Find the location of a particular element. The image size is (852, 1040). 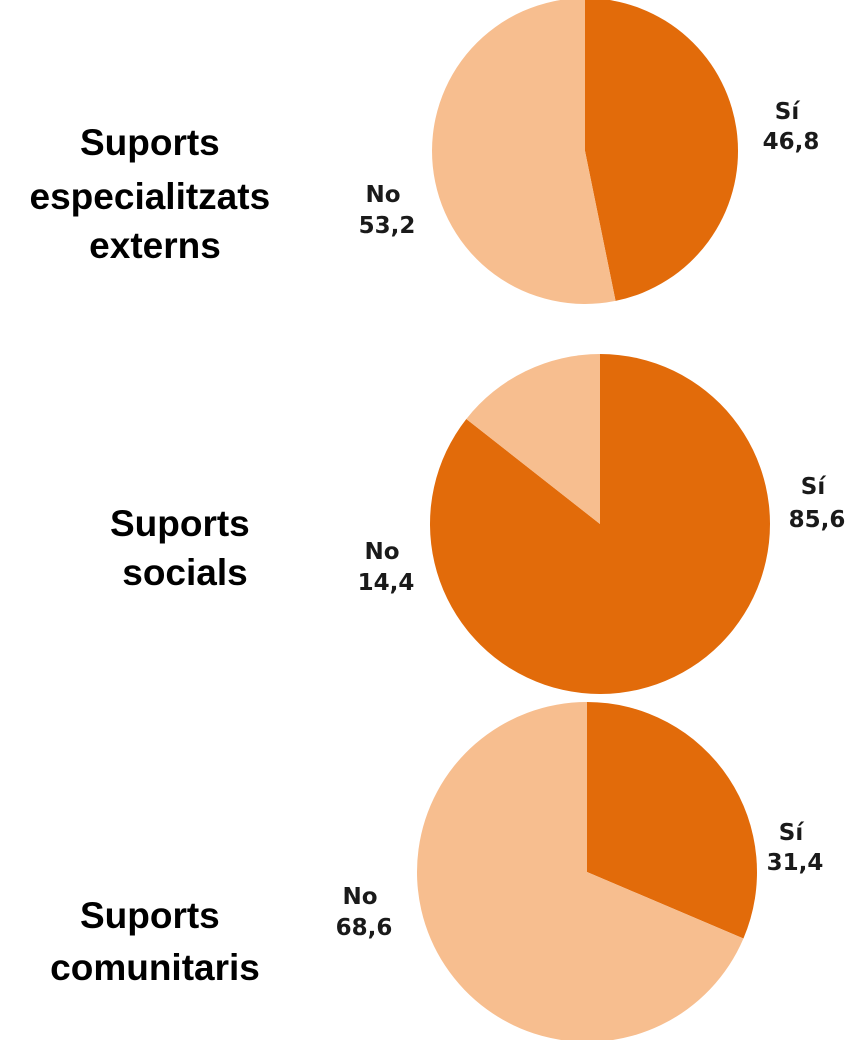

chart-title-line-2: comunitaris is located at coordinates (155, 967).